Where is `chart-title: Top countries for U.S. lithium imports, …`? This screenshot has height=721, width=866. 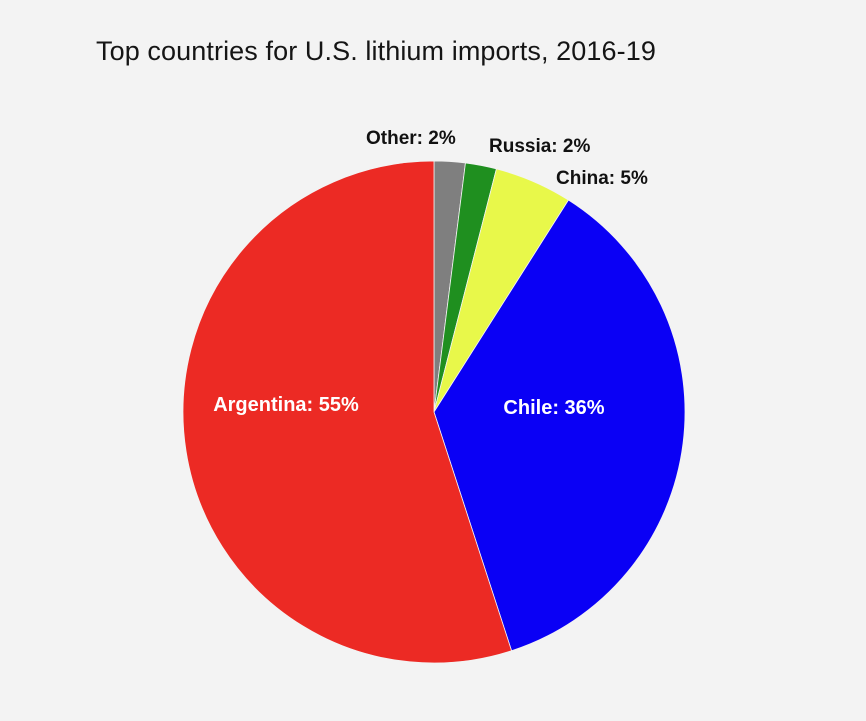
chart-title: Top countries for U.S. lithium imports, … is located at coordinates (376, 51).